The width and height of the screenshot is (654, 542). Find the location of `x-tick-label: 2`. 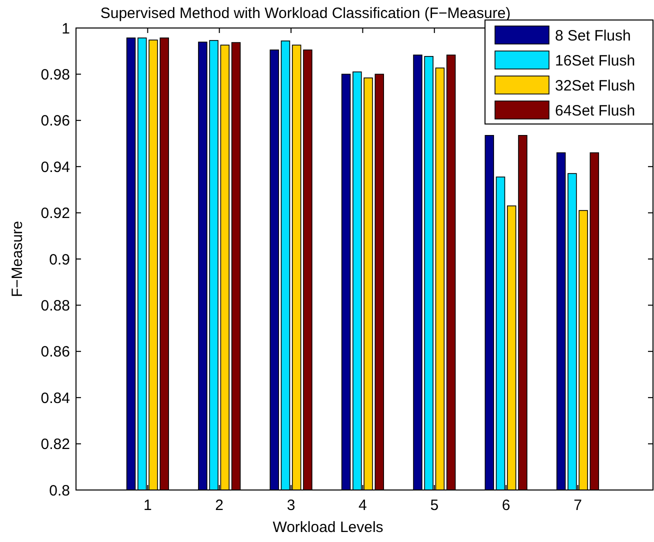

x-tick-label: 2 is located at coordinates (219, 505).